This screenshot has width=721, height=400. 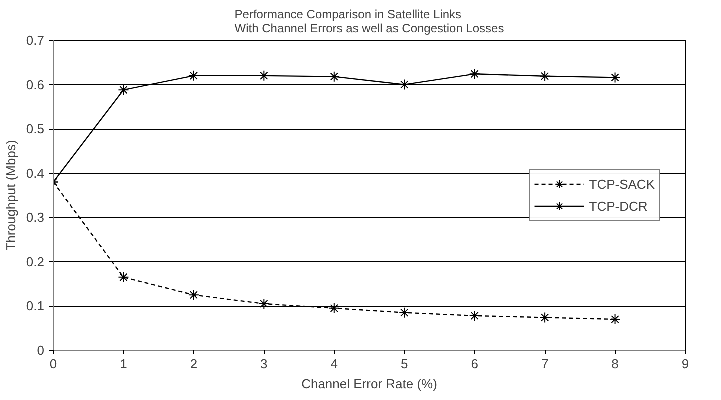 What do you see at coordinates (404, 364) in the screenshot?
I see `x-tick-label: 5` at bounding box center [404, 364].